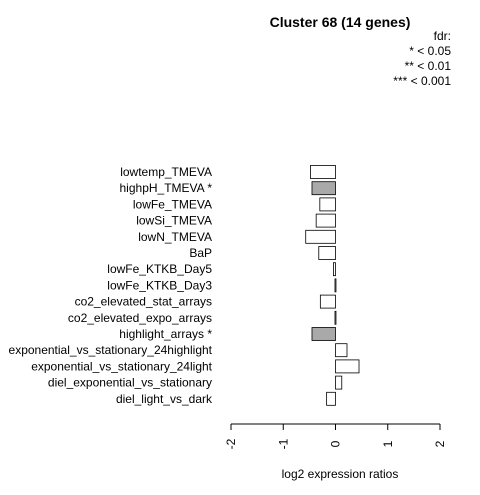 This screenshot has width=480, height=495. Describe the element at coordinates (388, 443) in the screenshot. I see `x-tick-label: 1` at that location.